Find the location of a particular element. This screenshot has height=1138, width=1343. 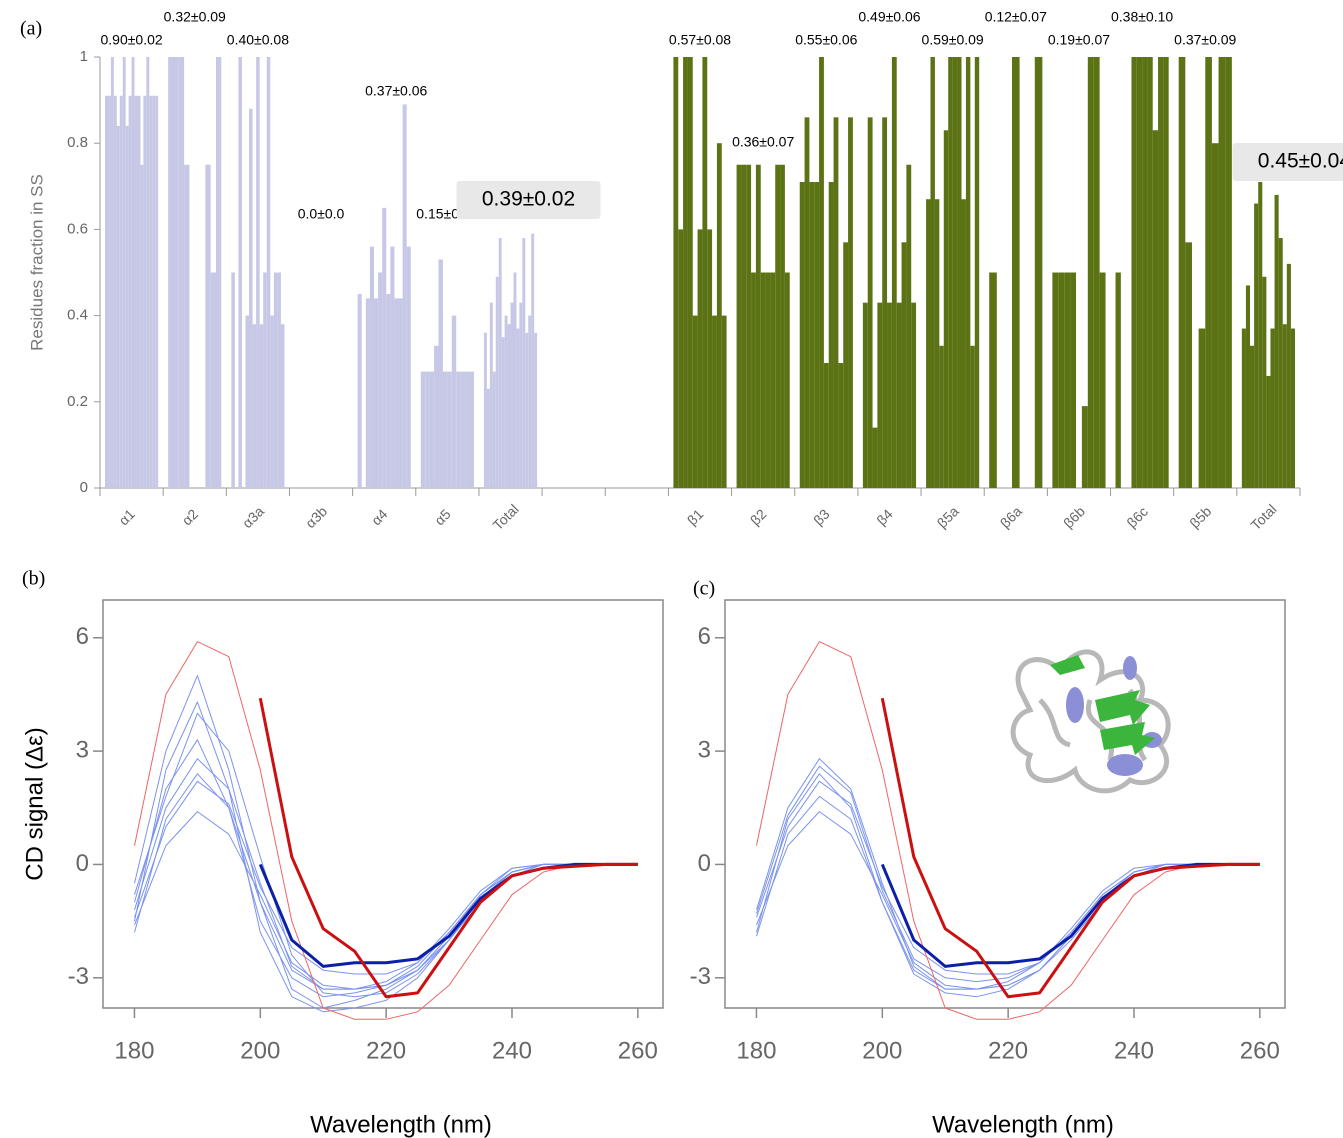

y-tick-label: 3 is located at coordinates (704, 749).